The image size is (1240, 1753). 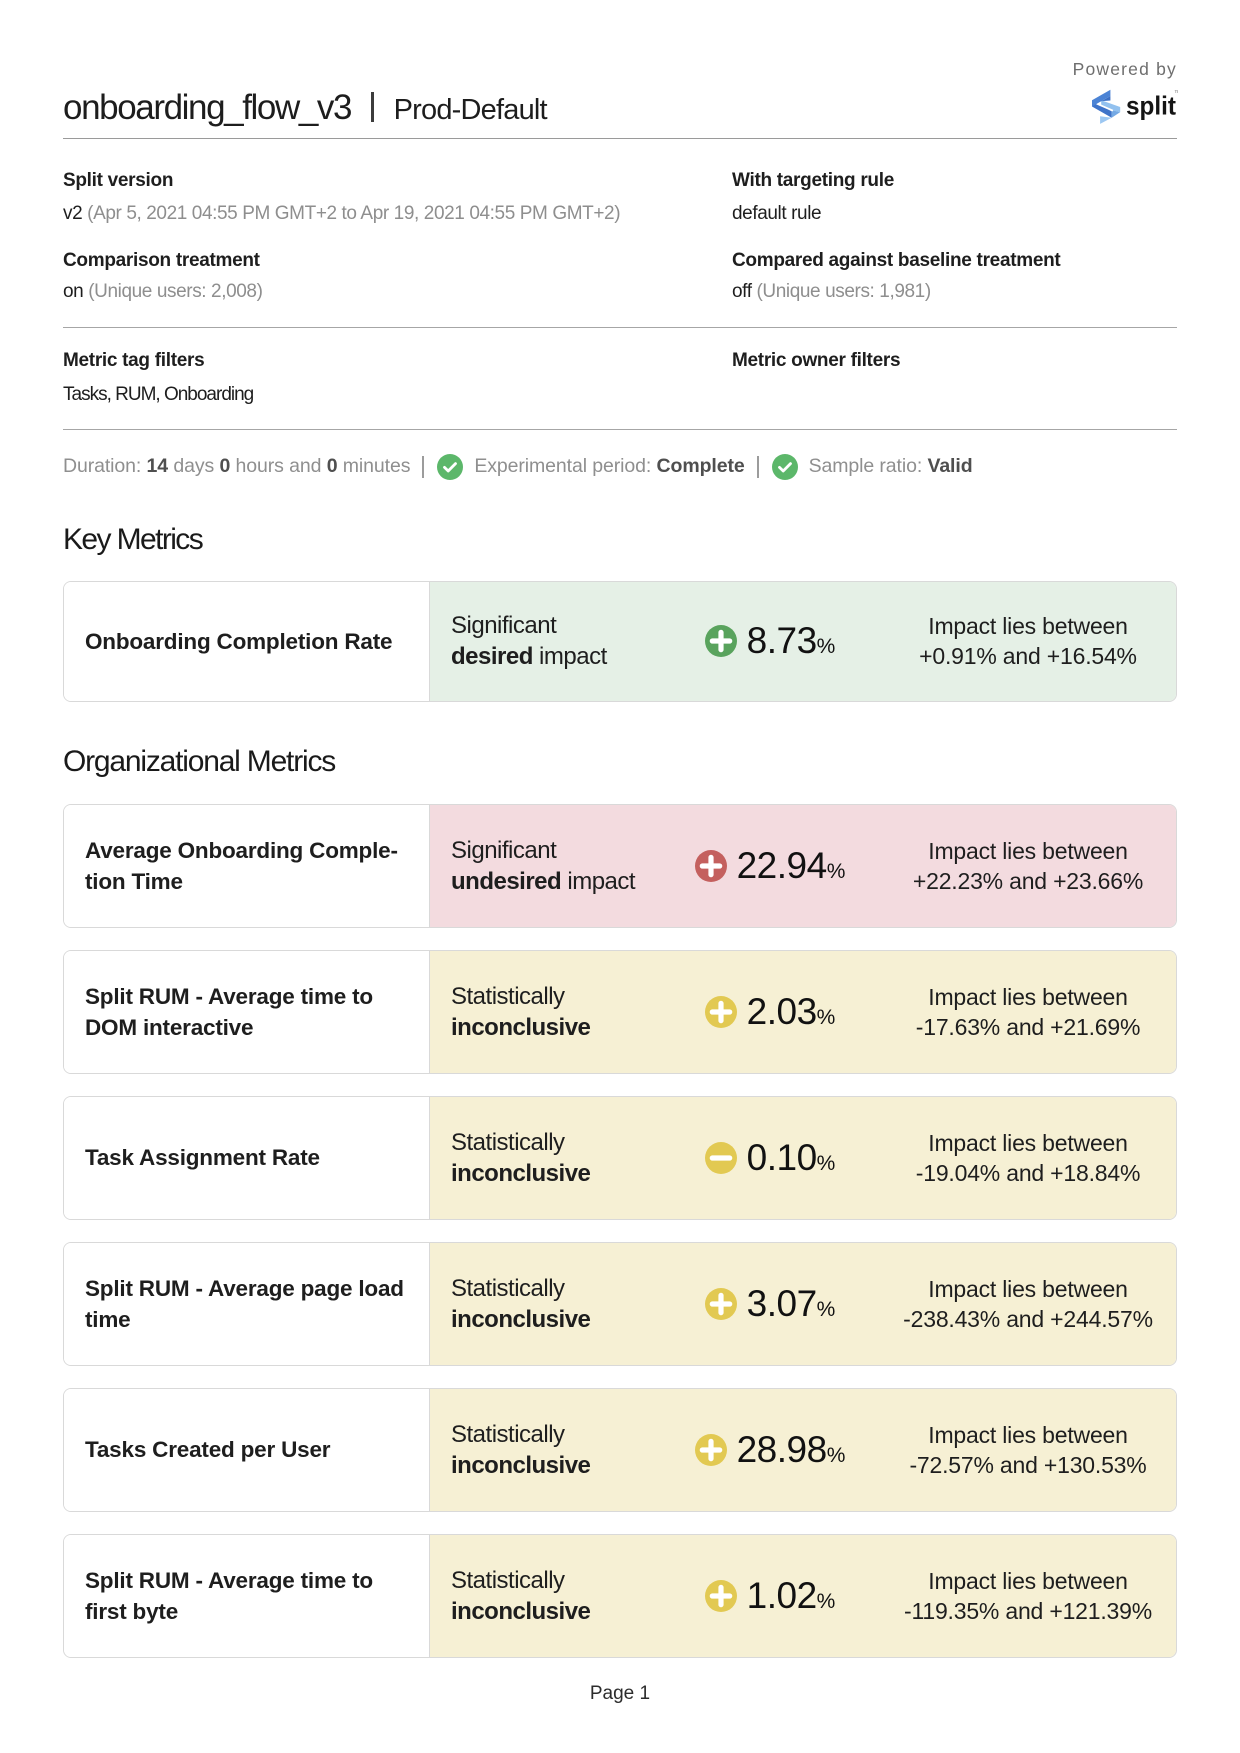 I want to click on svg-text: split, so click(x=1151, y=106).